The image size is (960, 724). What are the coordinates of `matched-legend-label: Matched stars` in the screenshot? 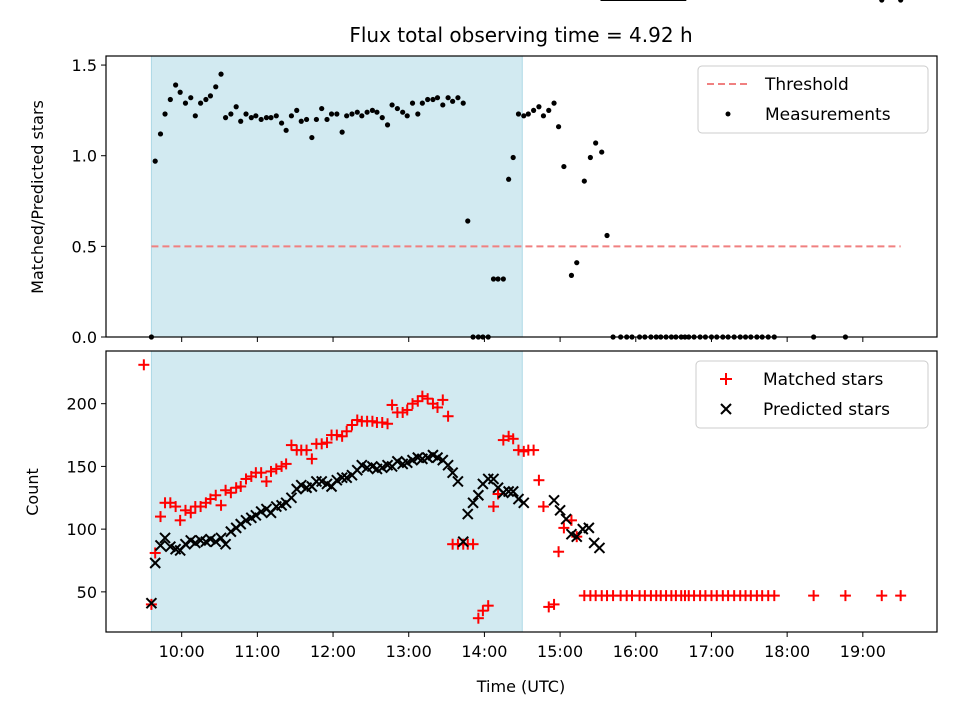 It's located at (823, 380).